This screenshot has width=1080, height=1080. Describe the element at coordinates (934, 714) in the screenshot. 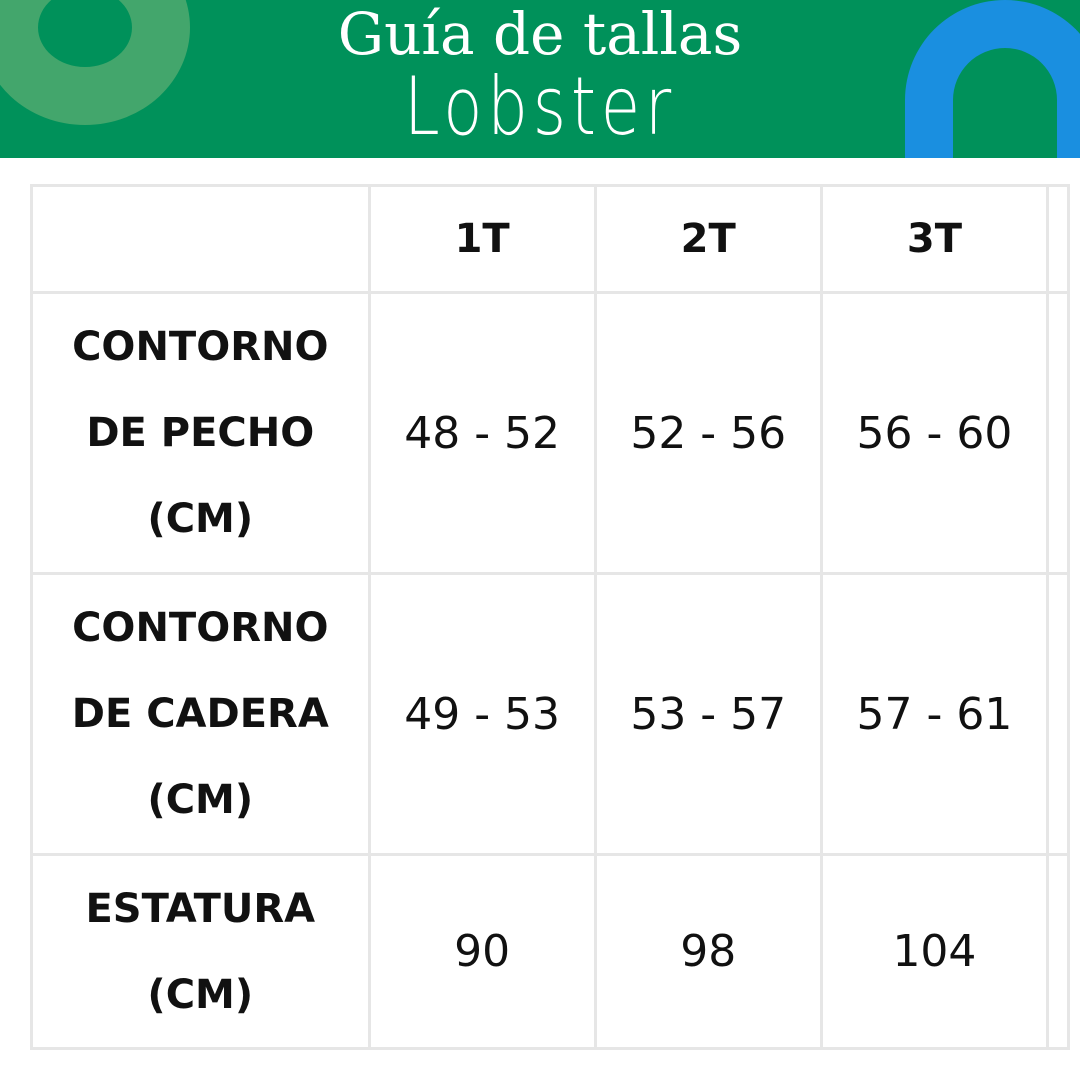

I see `table-cell: 57 - 61` at that location.